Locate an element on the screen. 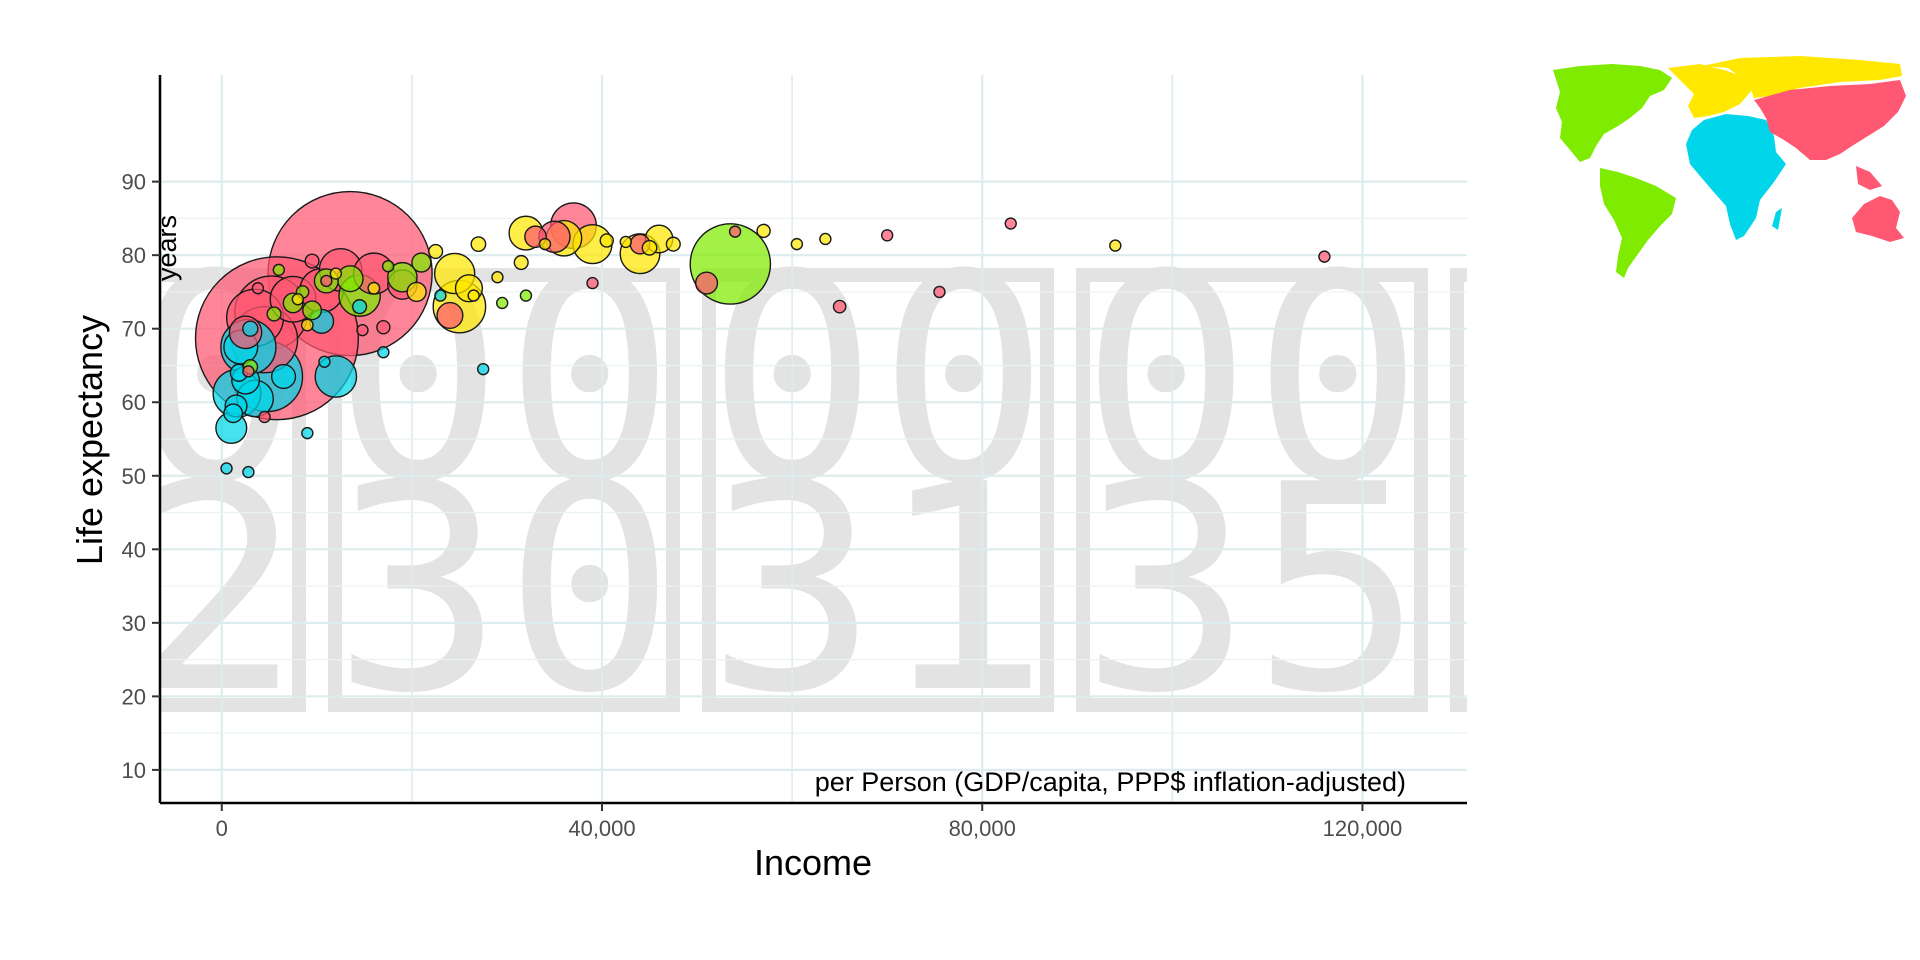 The height and width of the screenshot is (960, 1920). x-tick-label: 80,000 is located at coordinates (982, 828).